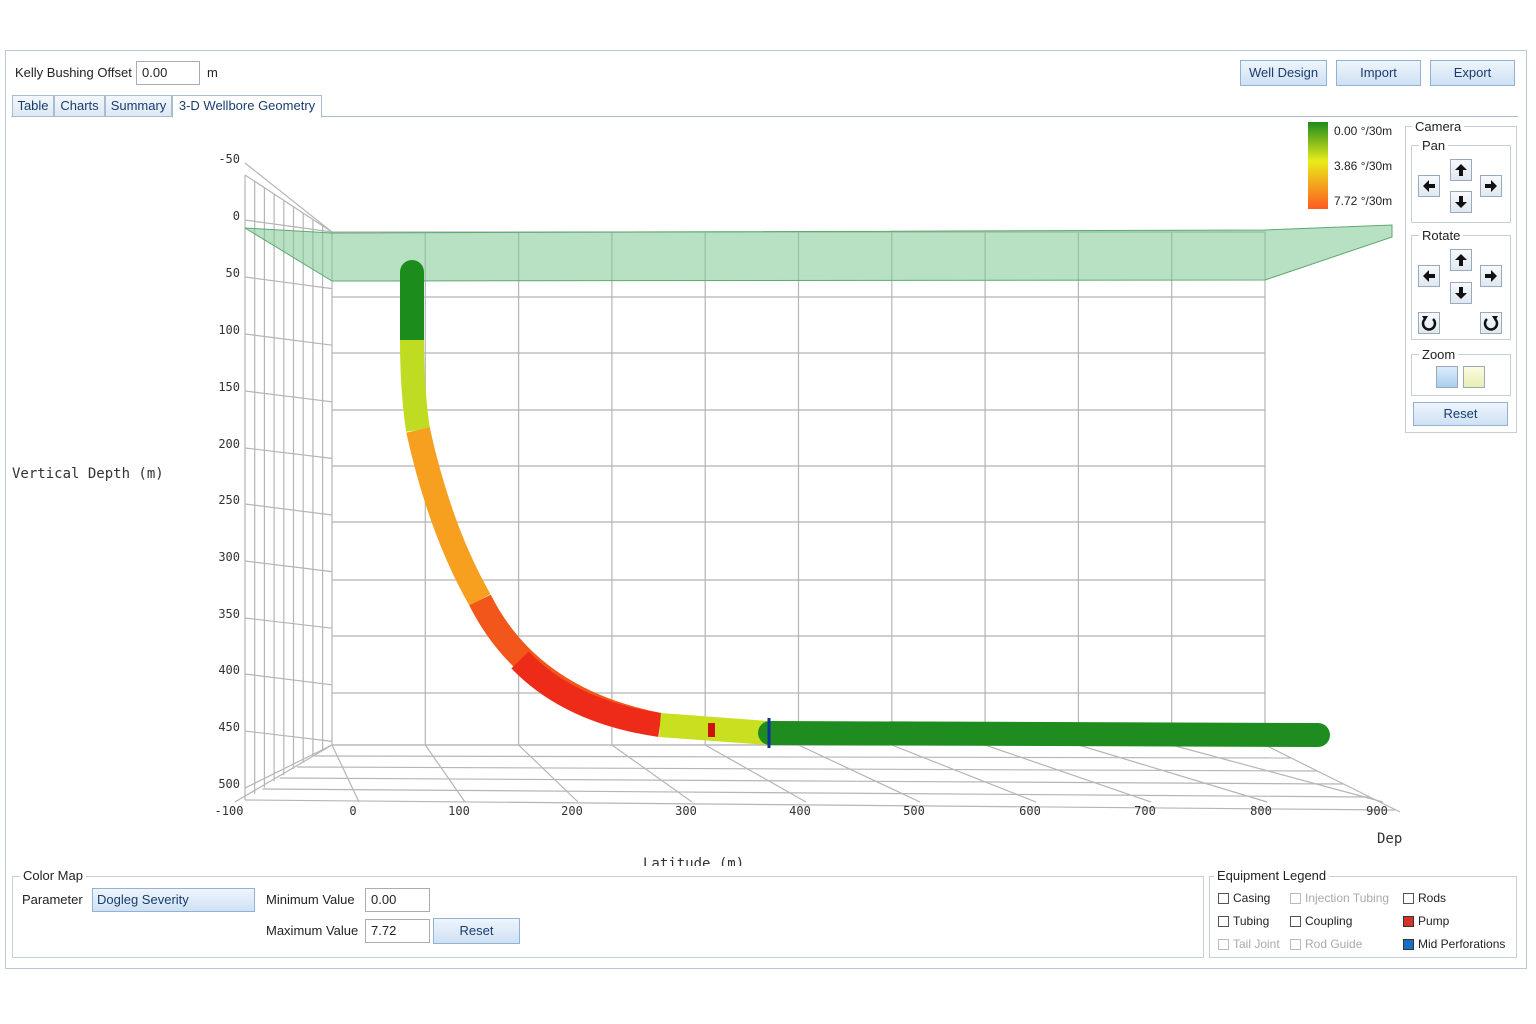 This screenshot has height=1024, width=1536. I want to click on max-input: 7.72, so click(397, 931).